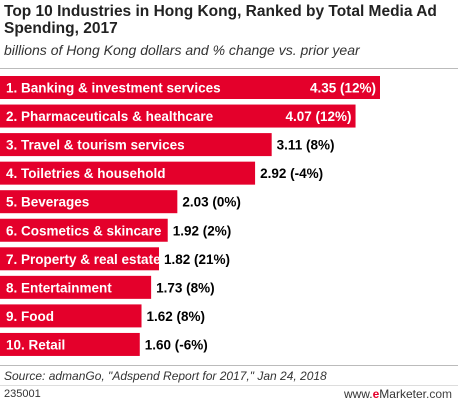 This screenshot has width=458, height=403. Describe the element at coordinates (376, 394) in the screenshot. I see `brand-e: e` at that location.